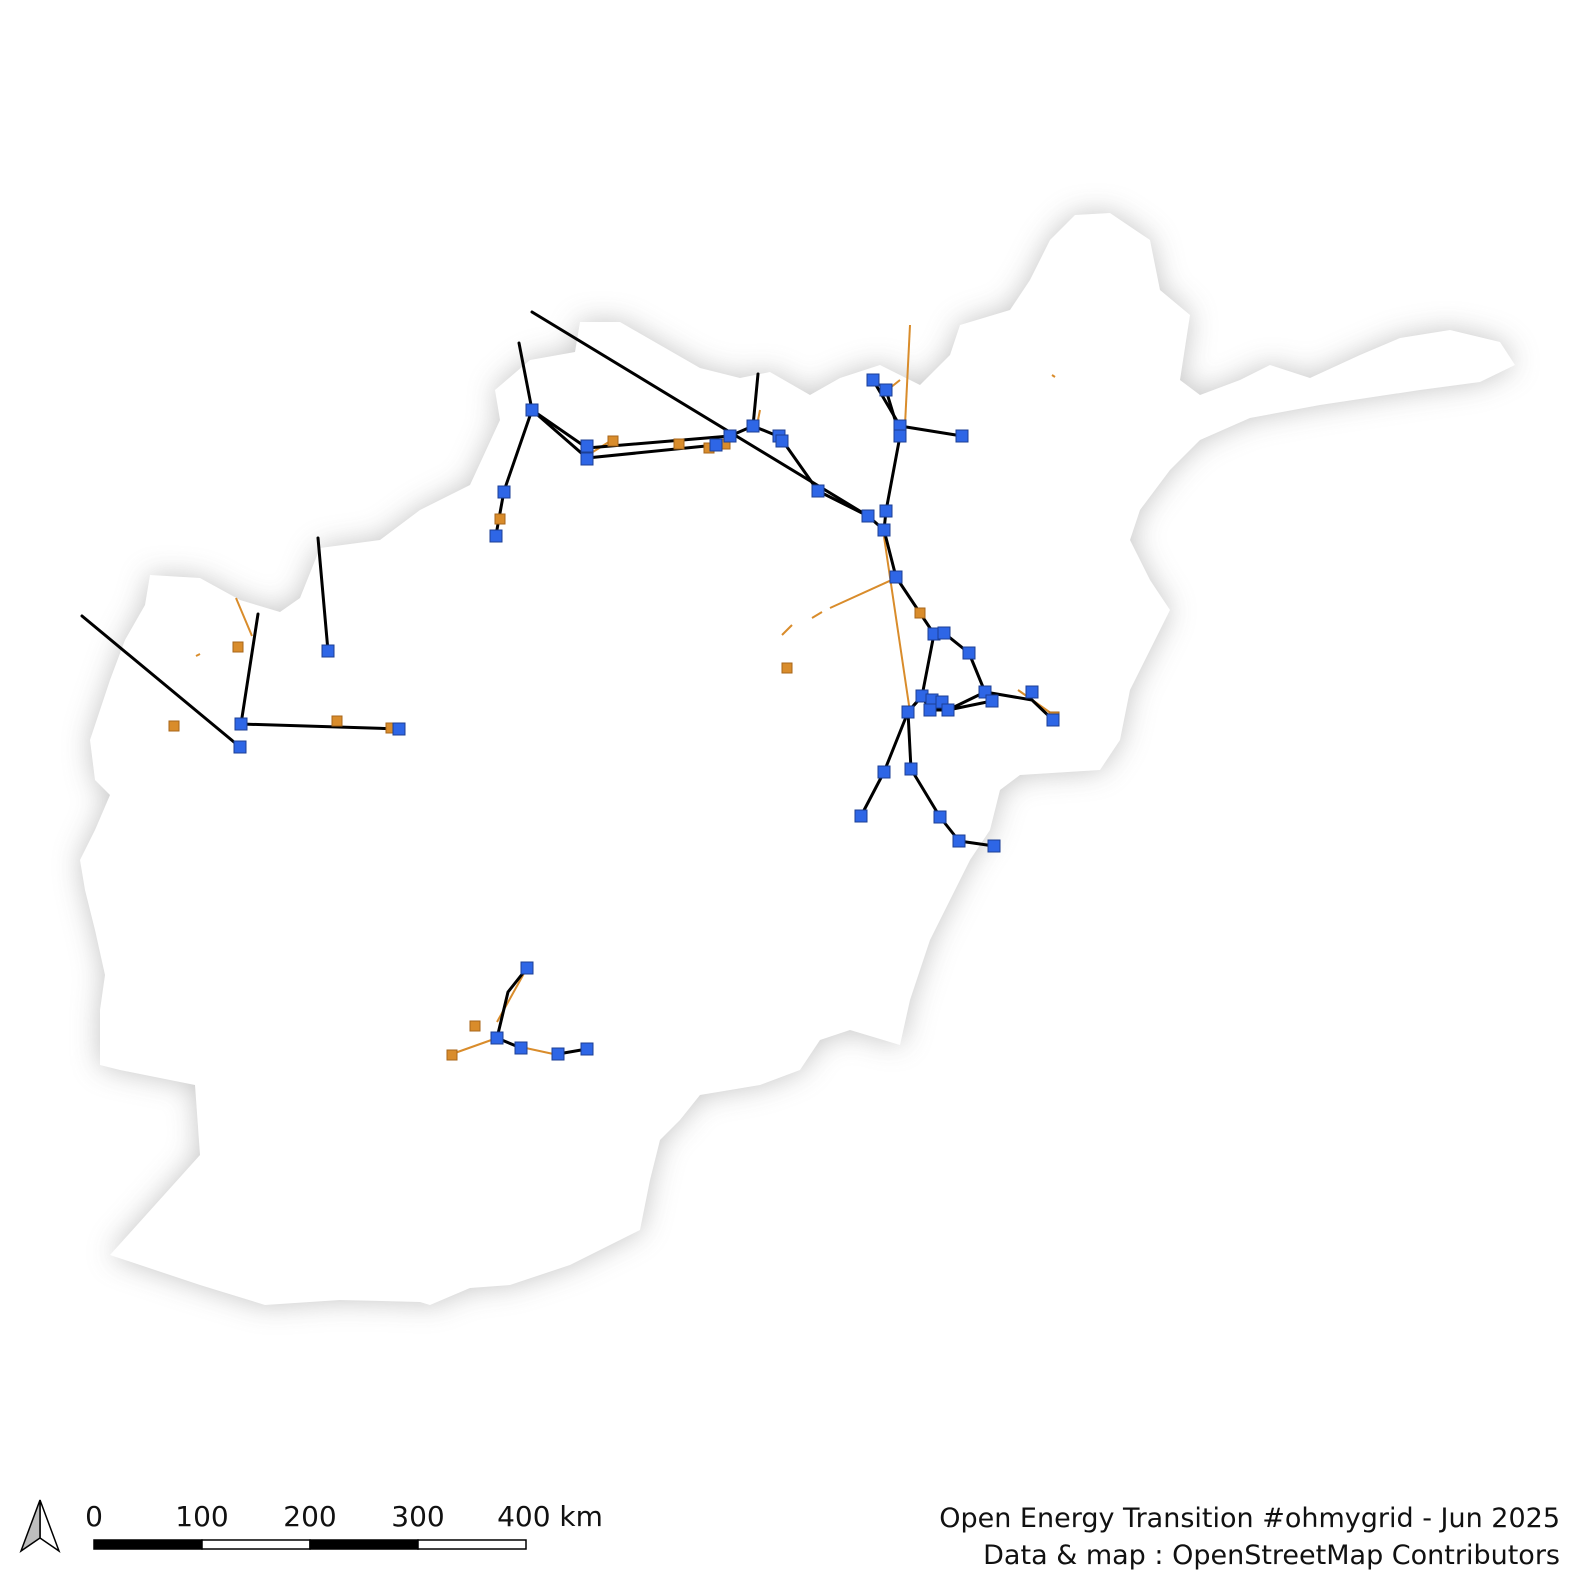 This screenshot has width=1574, height=1574. Describe the element at coordinates (310, 1544) in the screenshot. I see `scale-bar` at that location.